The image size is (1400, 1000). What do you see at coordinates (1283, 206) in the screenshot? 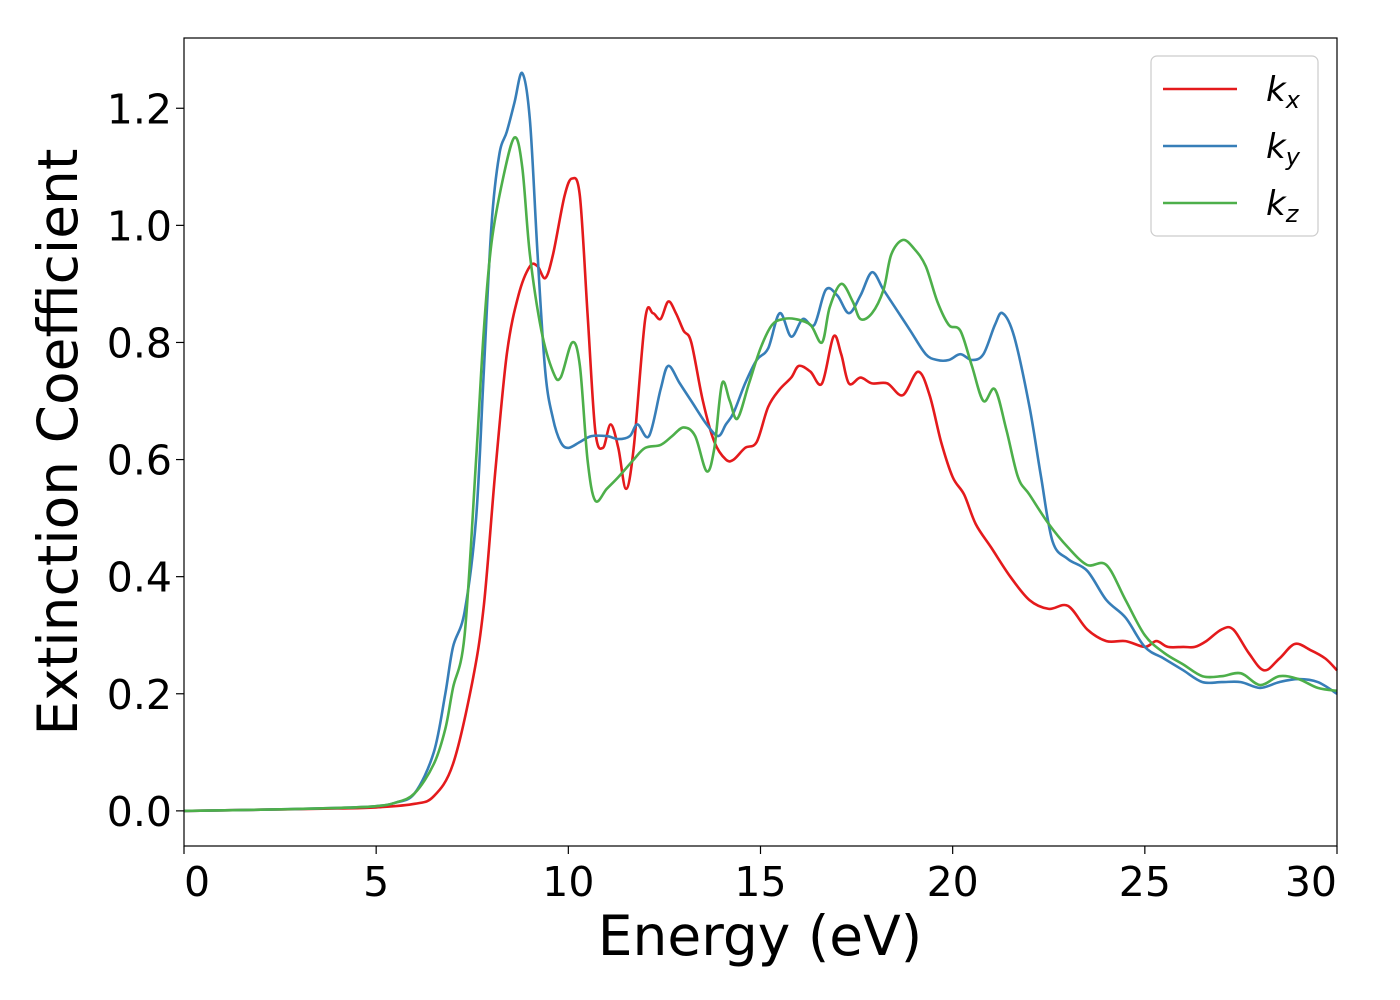
I see `legend-label-kz: kz` at bounding box center [1283, 206].